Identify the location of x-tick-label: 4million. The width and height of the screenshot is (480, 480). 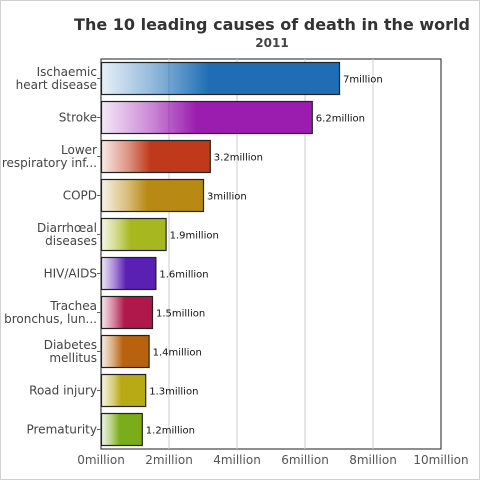
(237, 460).